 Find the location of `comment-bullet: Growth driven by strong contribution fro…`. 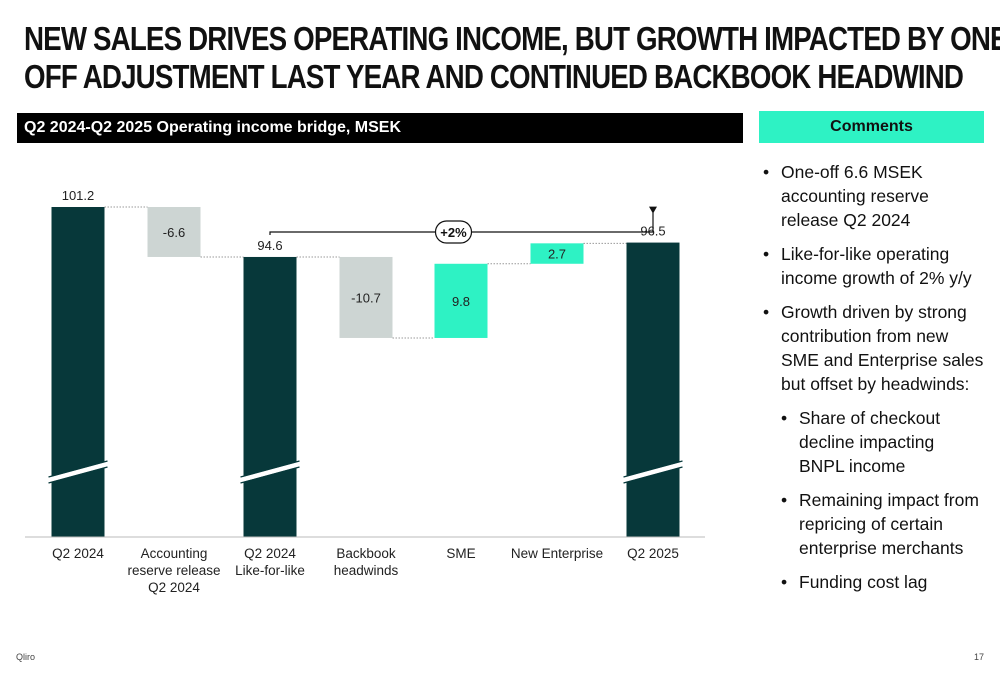

comment-bullet: Growth driven by strong contribution fro… is located at coordinates (873, 348).